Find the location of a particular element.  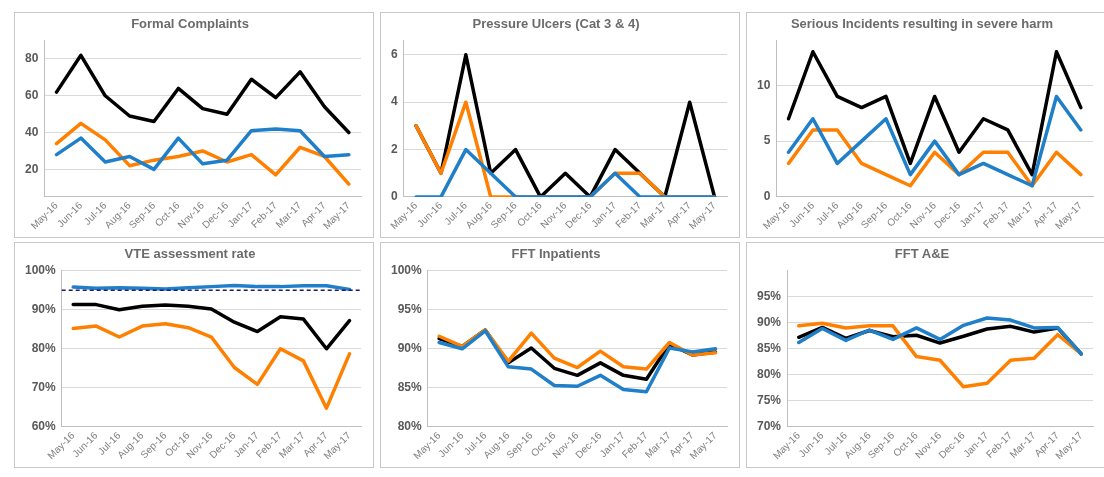

chart-title: FFT Inpatients is located at coordinates (556, 254).